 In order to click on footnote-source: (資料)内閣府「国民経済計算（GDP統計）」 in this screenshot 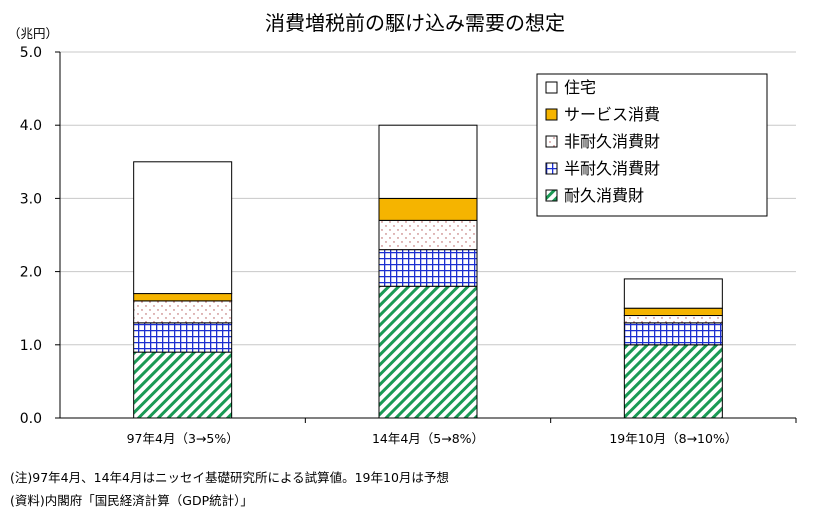, I will do `click(131, 500)`.